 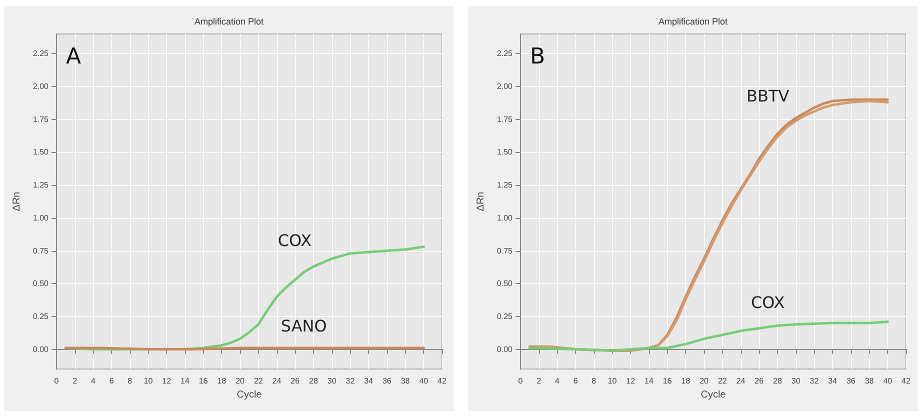 I want to click on annotation: B, so click(x=538, y=57).